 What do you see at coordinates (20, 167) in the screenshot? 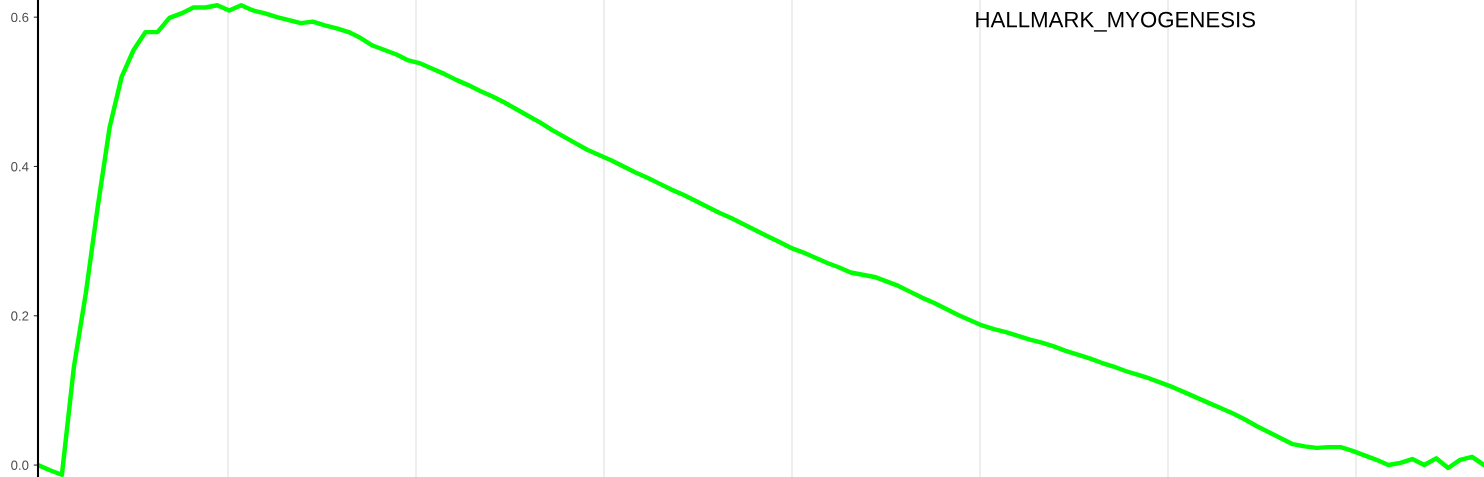
I see `y-tick-label: 0.4` at bounding box center [20, 167].